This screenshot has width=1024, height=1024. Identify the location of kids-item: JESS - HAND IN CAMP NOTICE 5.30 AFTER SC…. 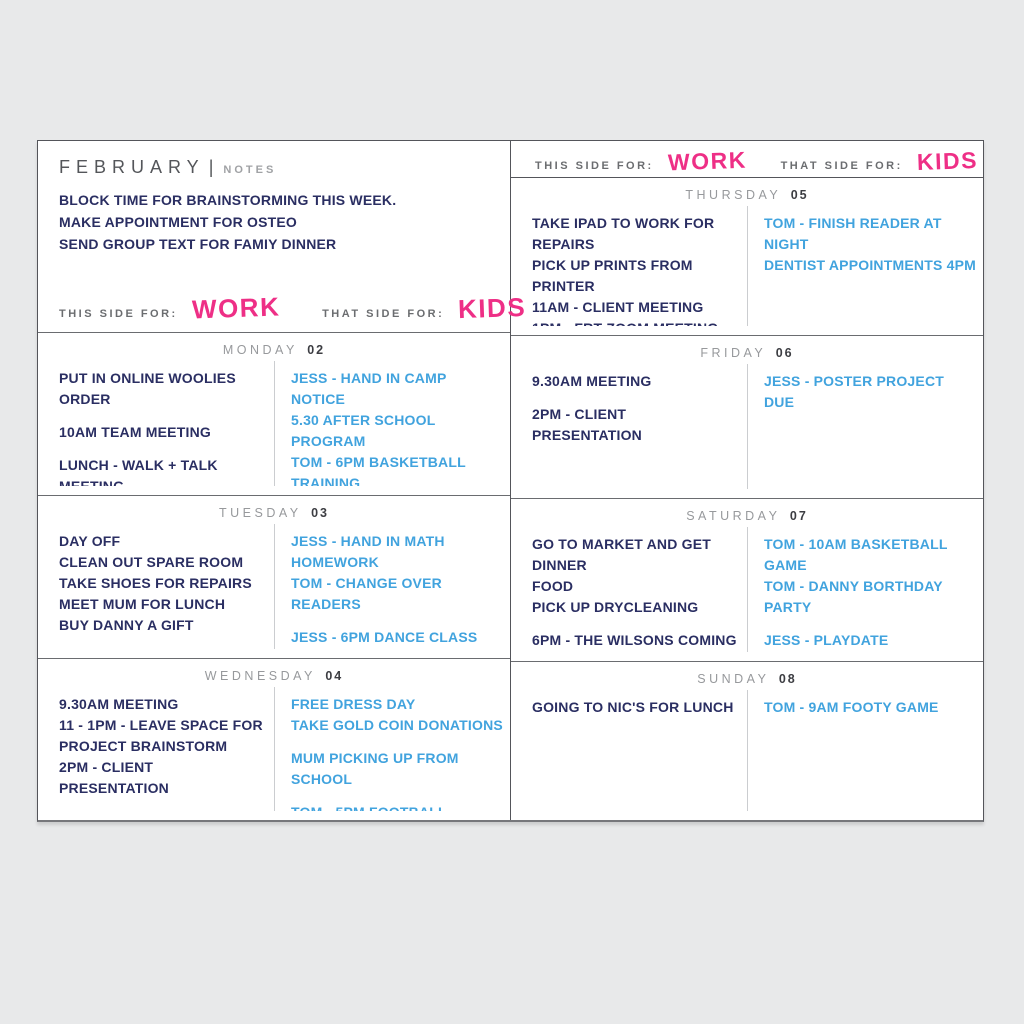
(378, 428).